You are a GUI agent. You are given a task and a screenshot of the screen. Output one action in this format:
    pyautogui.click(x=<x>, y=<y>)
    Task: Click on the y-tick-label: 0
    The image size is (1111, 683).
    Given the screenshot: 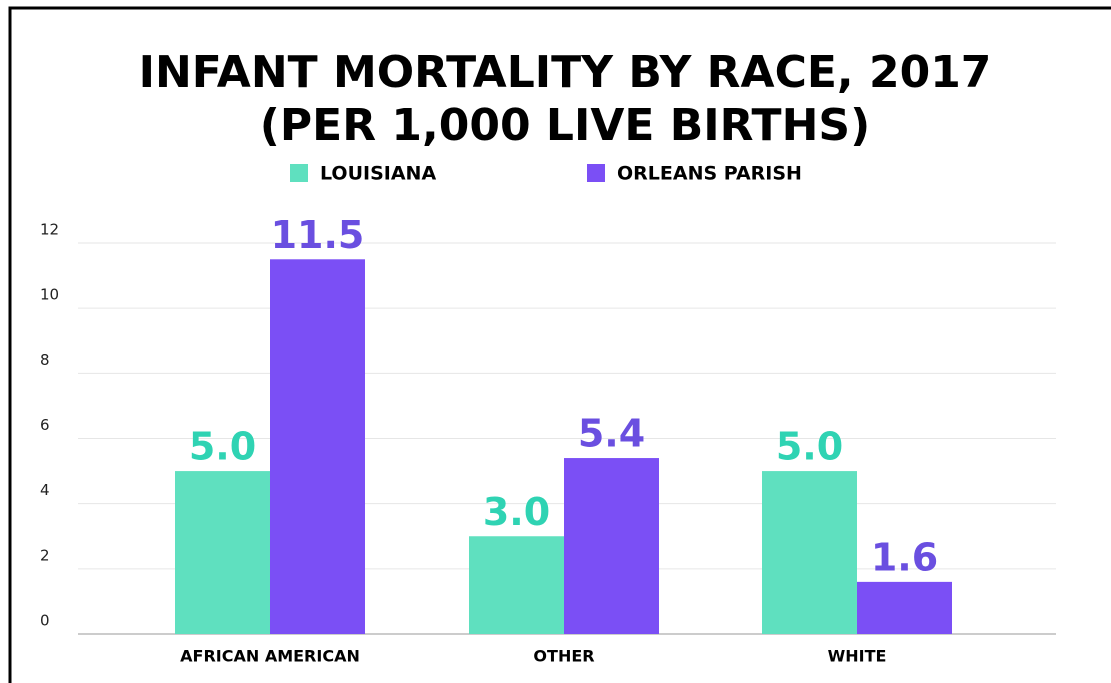 What is the action you would take?
    pyautogui.click(x=45, y=621)
    